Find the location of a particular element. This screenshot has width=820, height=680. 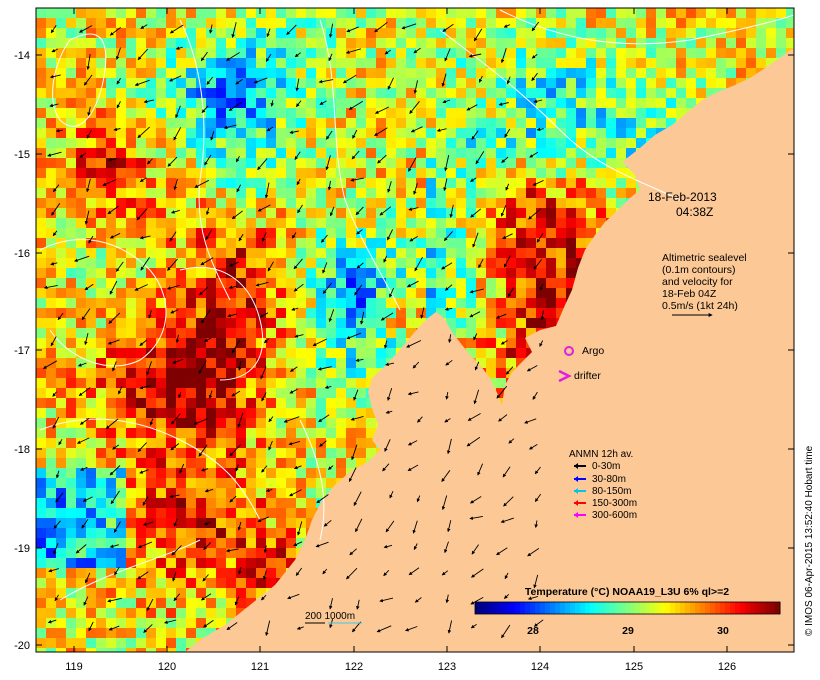

altimetry-line: and velocity for is located at coordinates (697, 282).